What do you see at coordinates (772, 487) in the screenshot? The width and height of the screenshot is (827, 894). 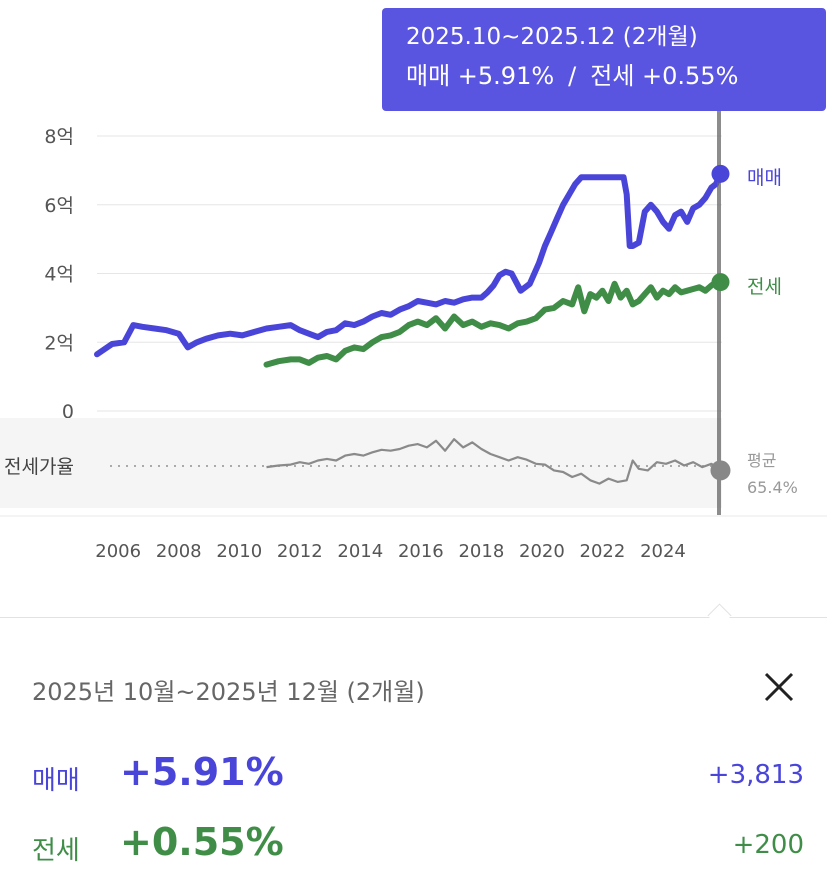 I see `ratio-average-value: 65.4%` at bounding box center [772, 487].